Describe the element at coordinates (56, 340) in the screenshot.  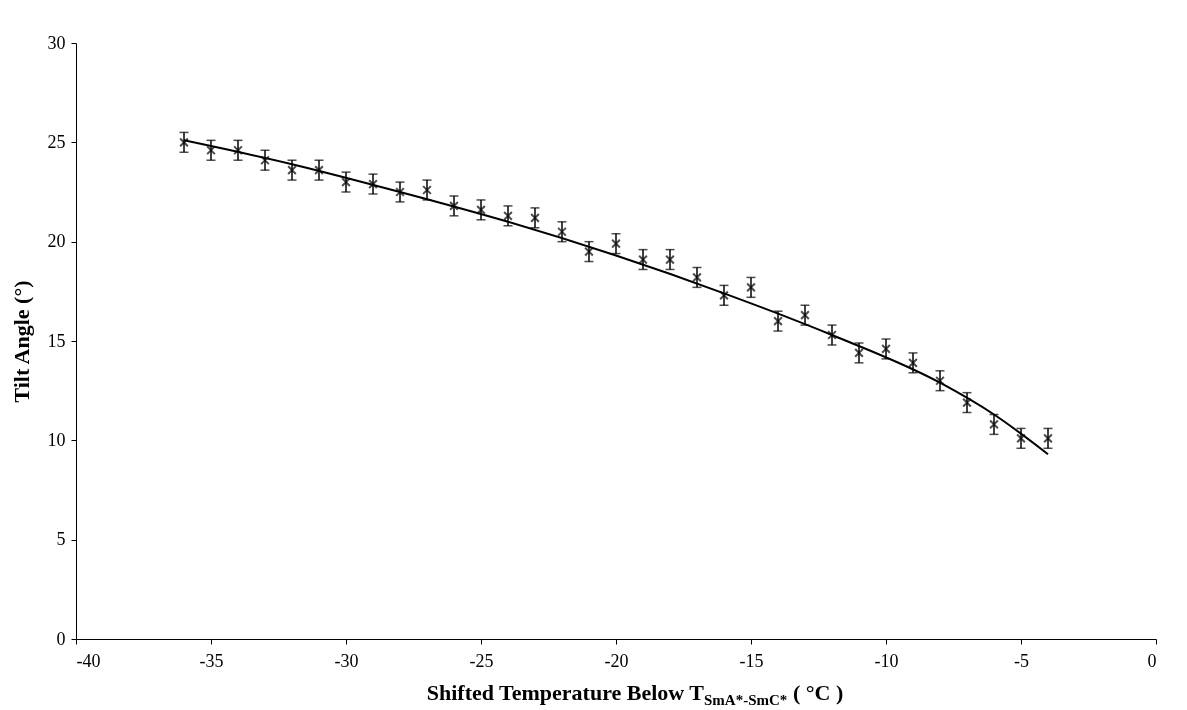
I see `y-tick-label: 15` at that location.